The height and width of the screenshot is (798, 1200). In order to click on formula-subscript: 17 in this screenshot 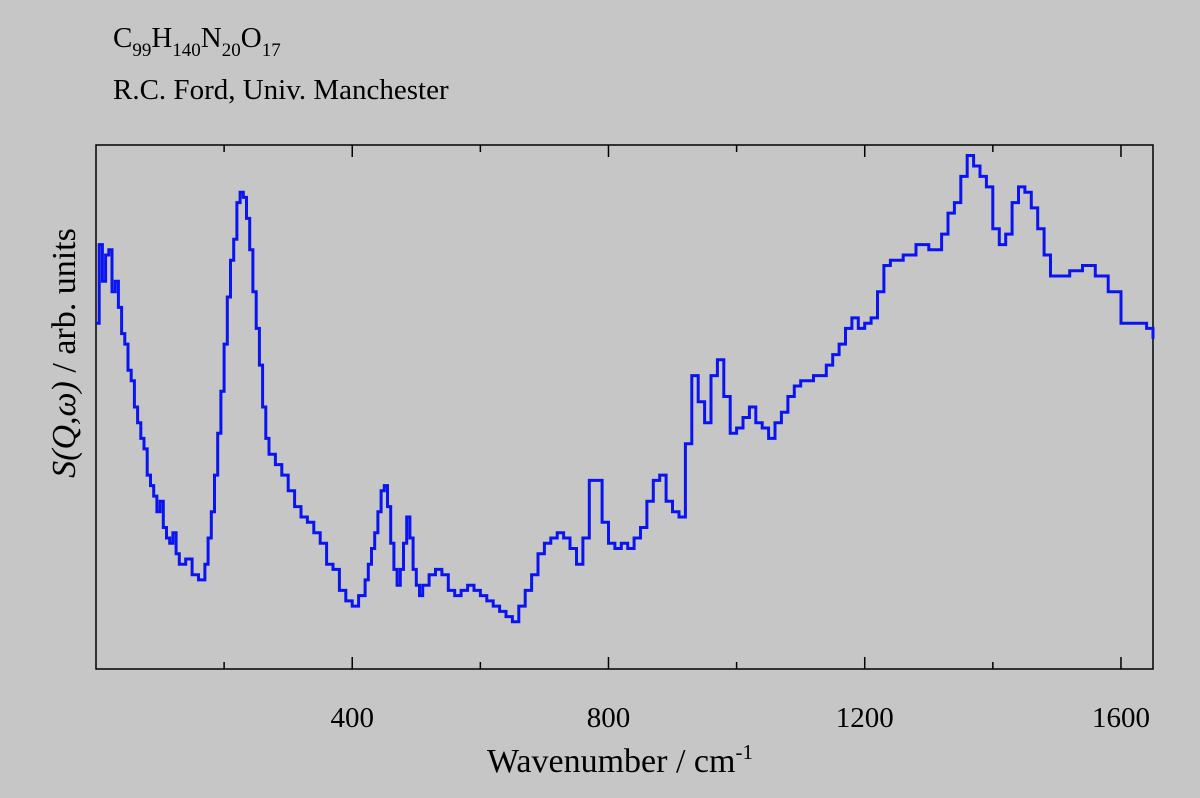, I will do `click(271, 50)`.